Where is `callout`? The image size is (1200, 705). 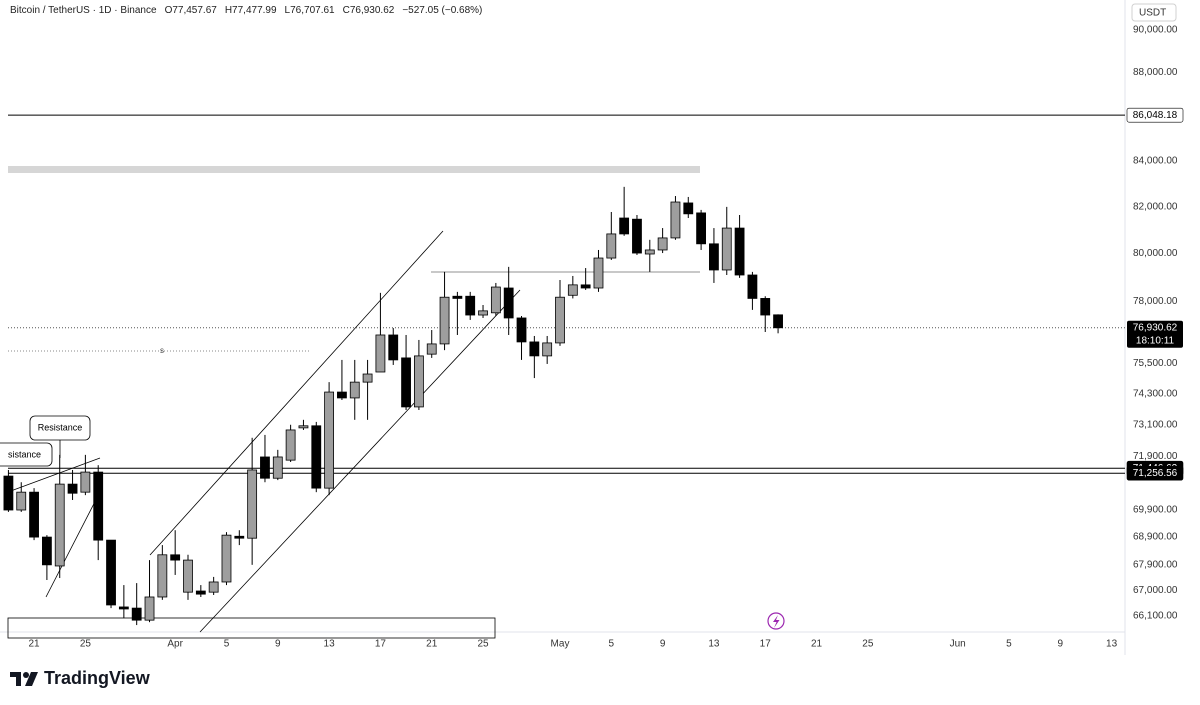
callout is located at coordinates (26, 454).